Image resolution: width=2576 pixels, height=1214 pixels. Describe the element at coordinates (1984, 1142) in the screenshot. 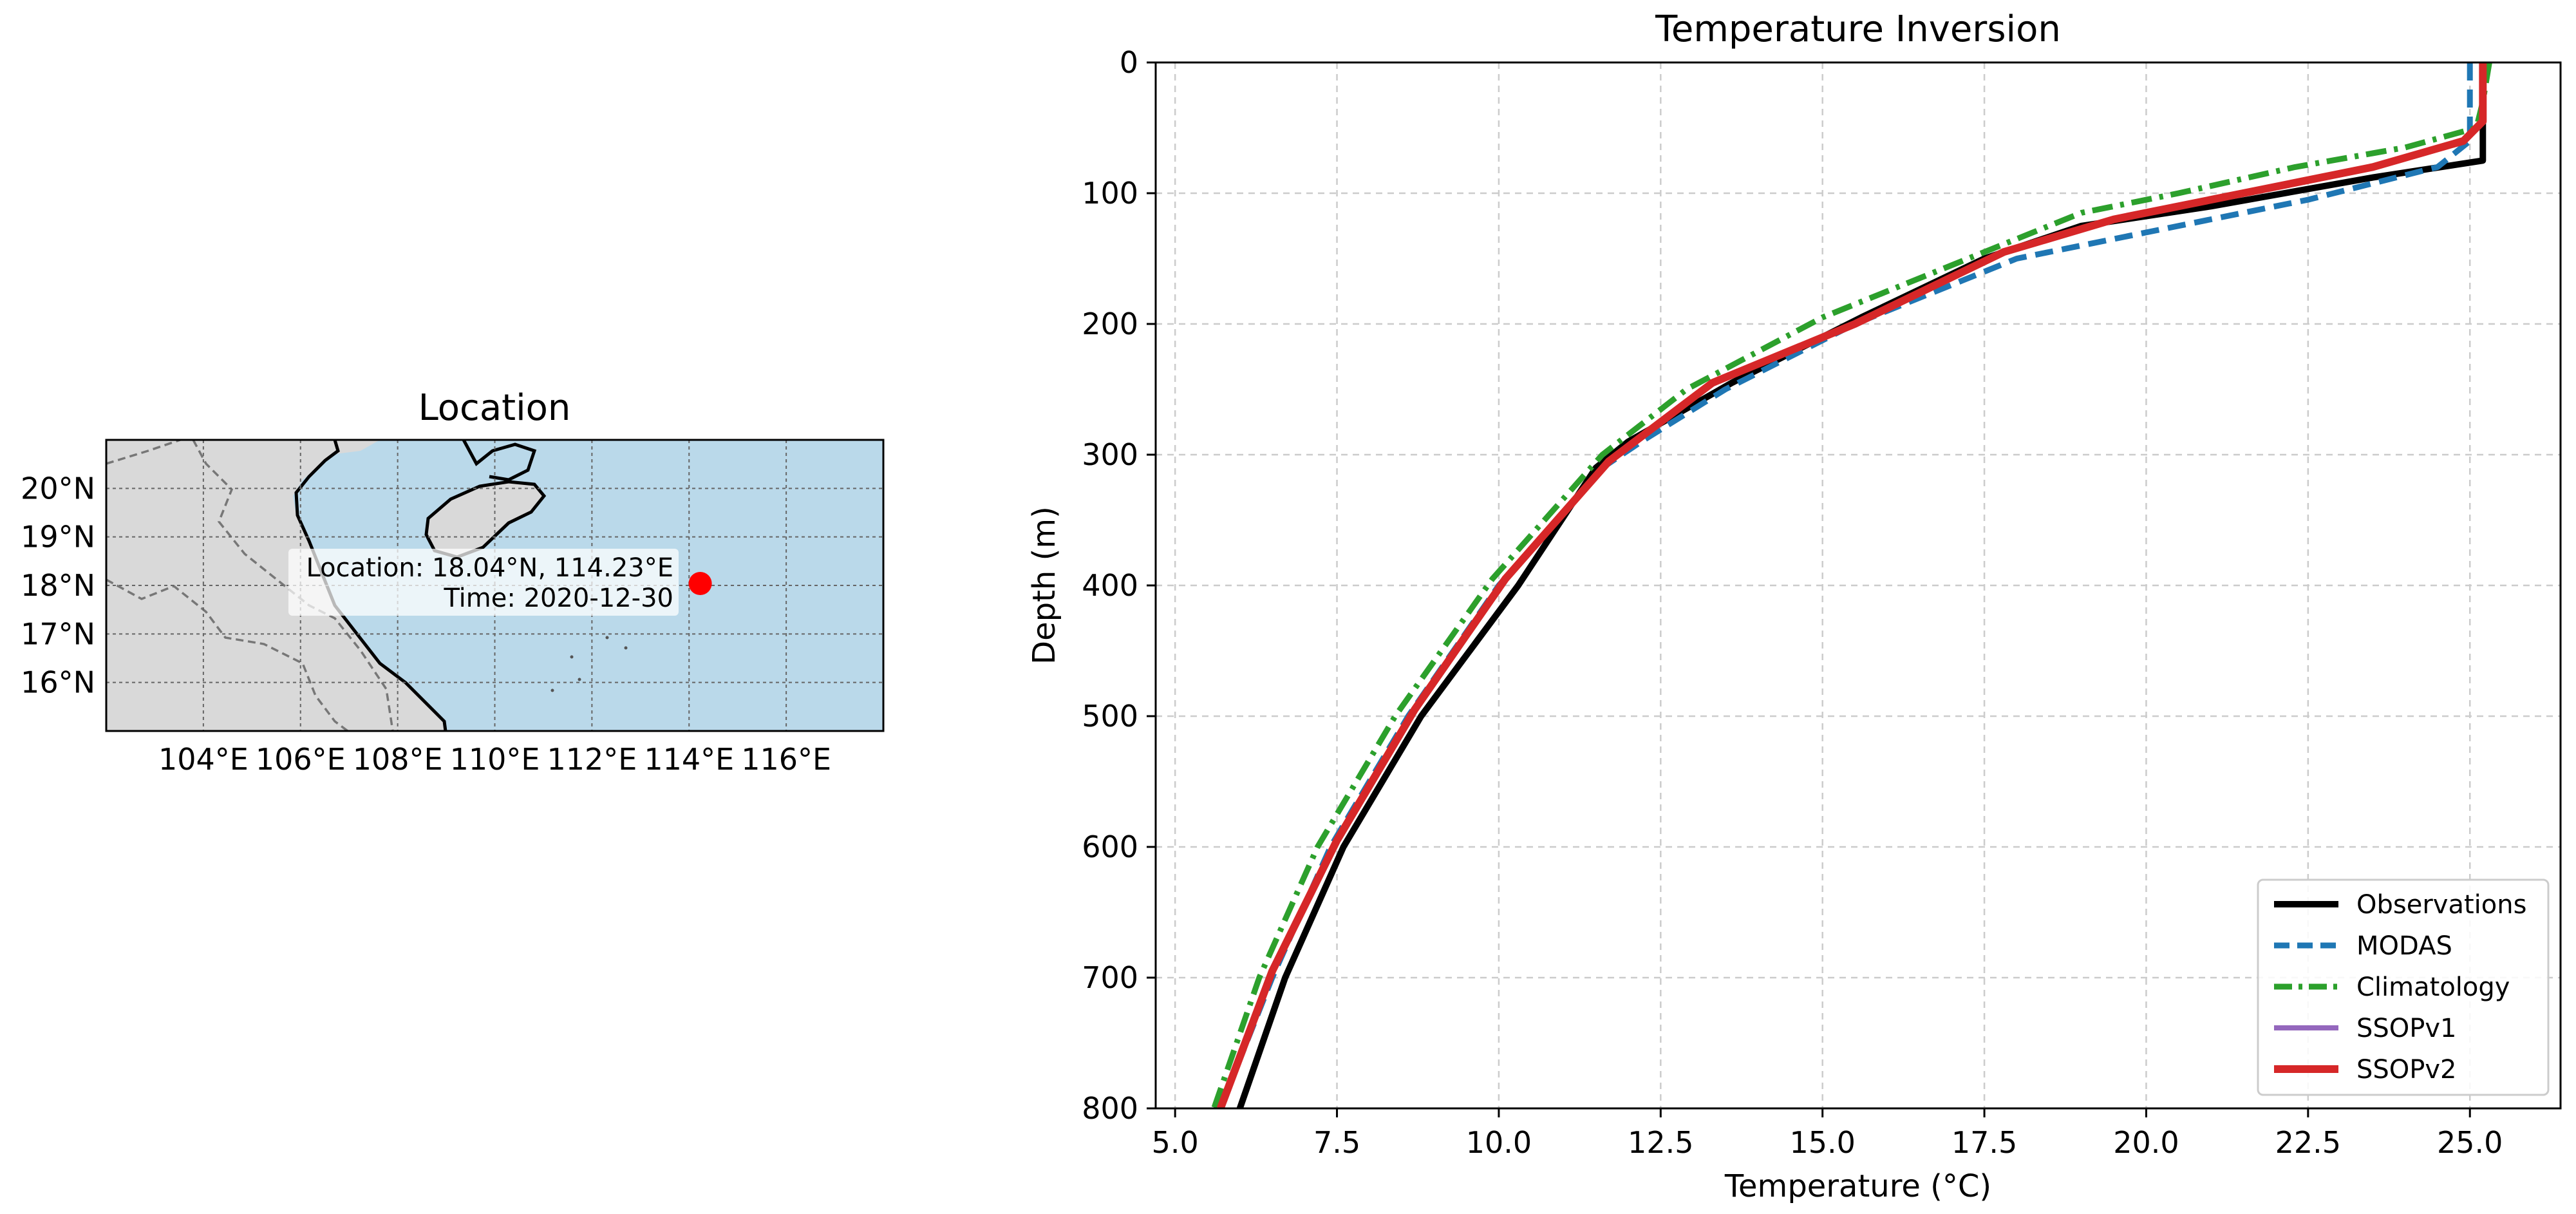

I see `x-tick-label: 17.5` at that location.